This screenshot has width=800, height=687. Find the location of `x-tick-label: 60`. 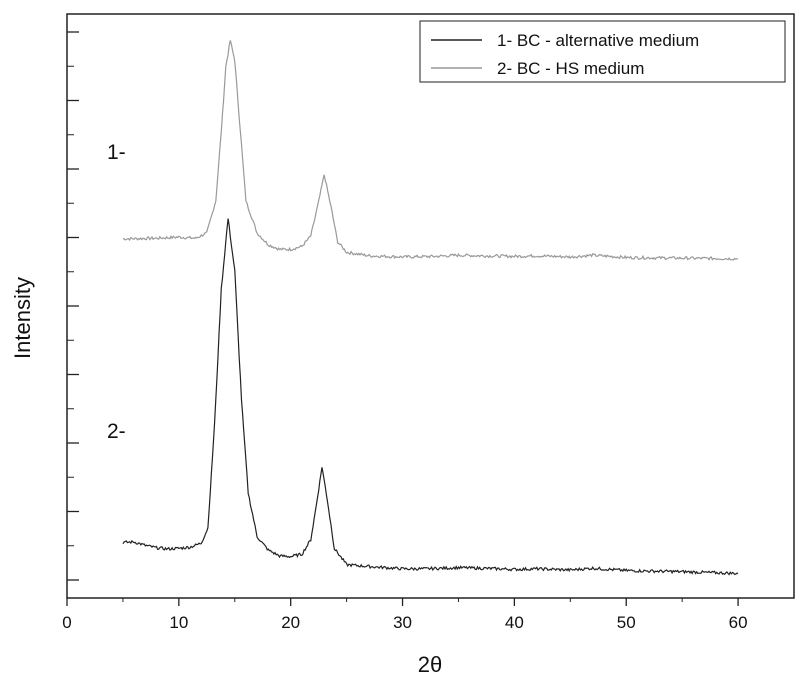

x-tick-label: 60 is located at coordinates (738, 622).